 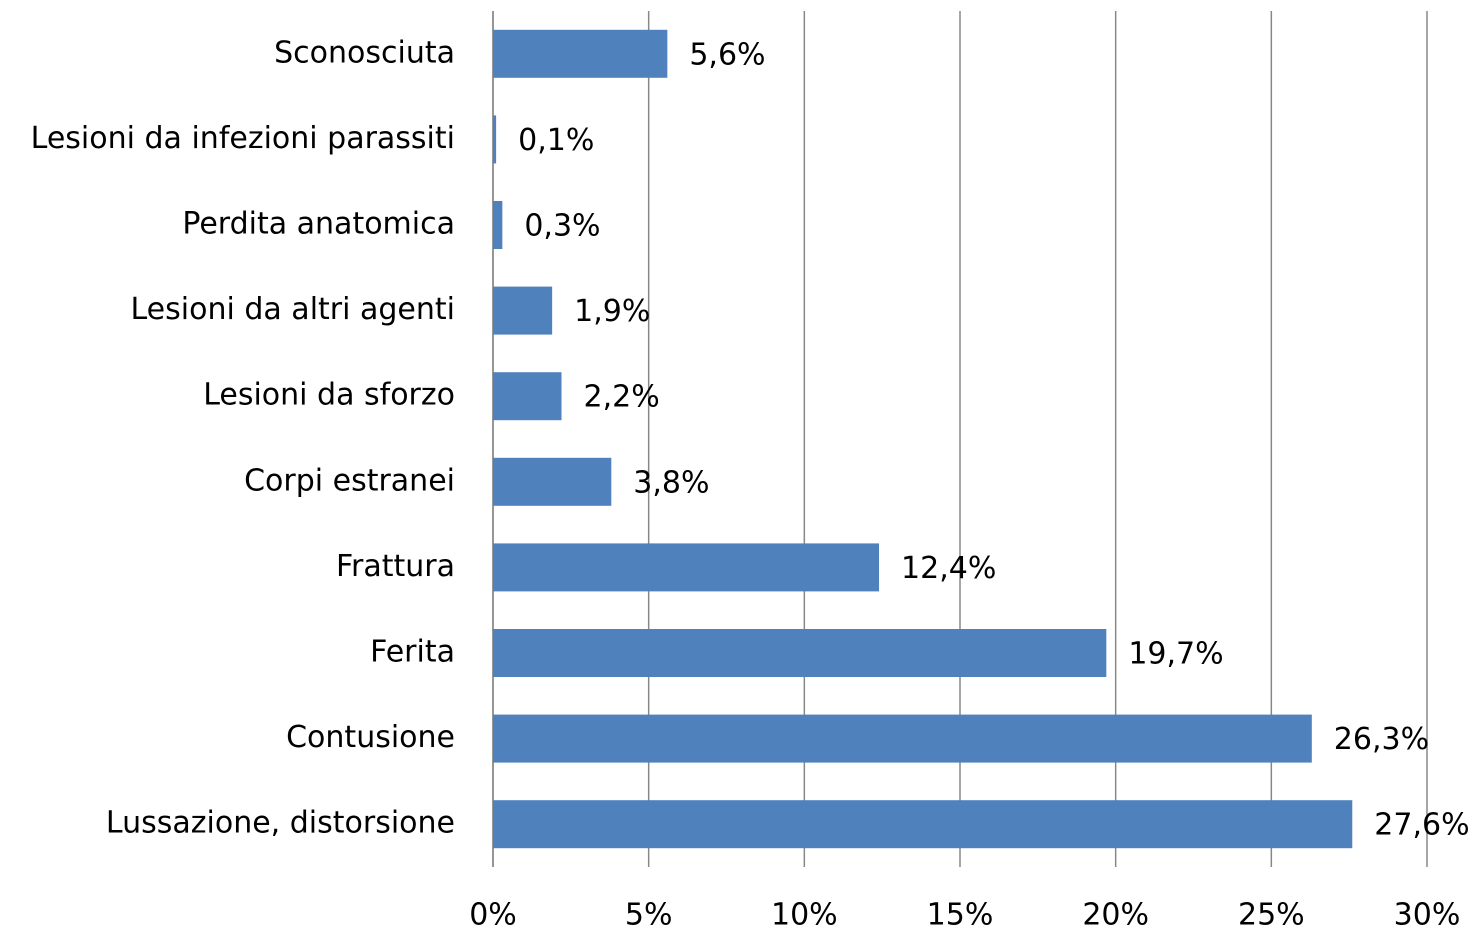 I want to click on value-label: 27,6%, so click(x=1421, y=825).